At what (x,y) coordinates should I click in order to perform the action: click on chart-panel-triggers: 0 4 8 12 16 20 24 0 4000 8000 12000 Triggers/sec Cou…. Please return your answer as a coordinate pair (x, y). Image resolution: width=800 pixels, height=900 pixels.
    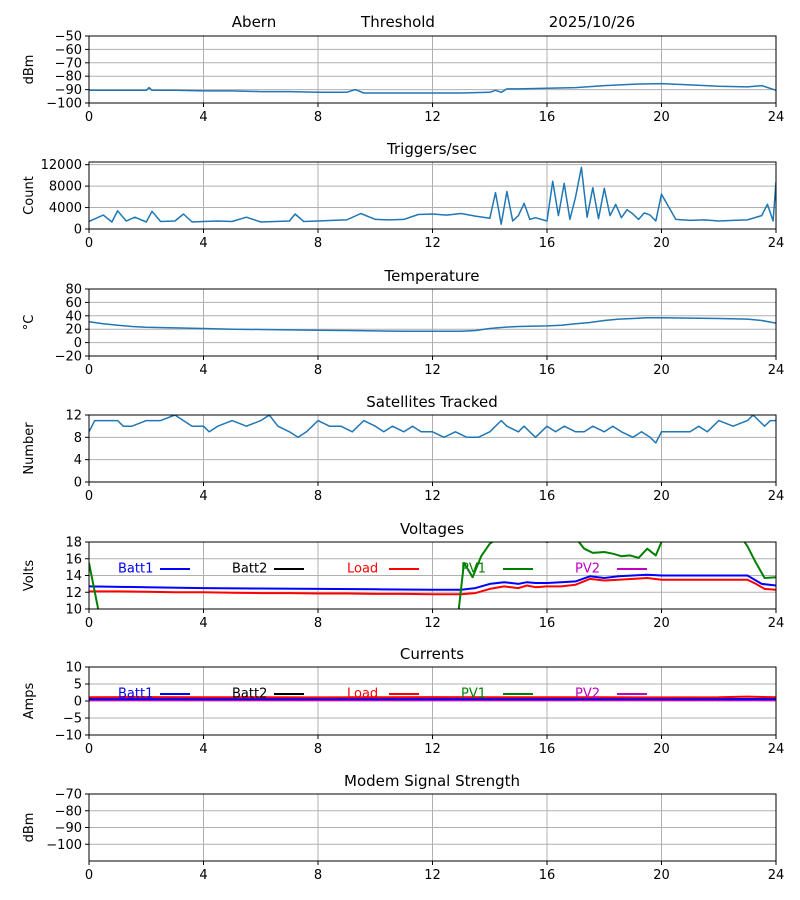
    Looking at the image, I should click on (403, 195).